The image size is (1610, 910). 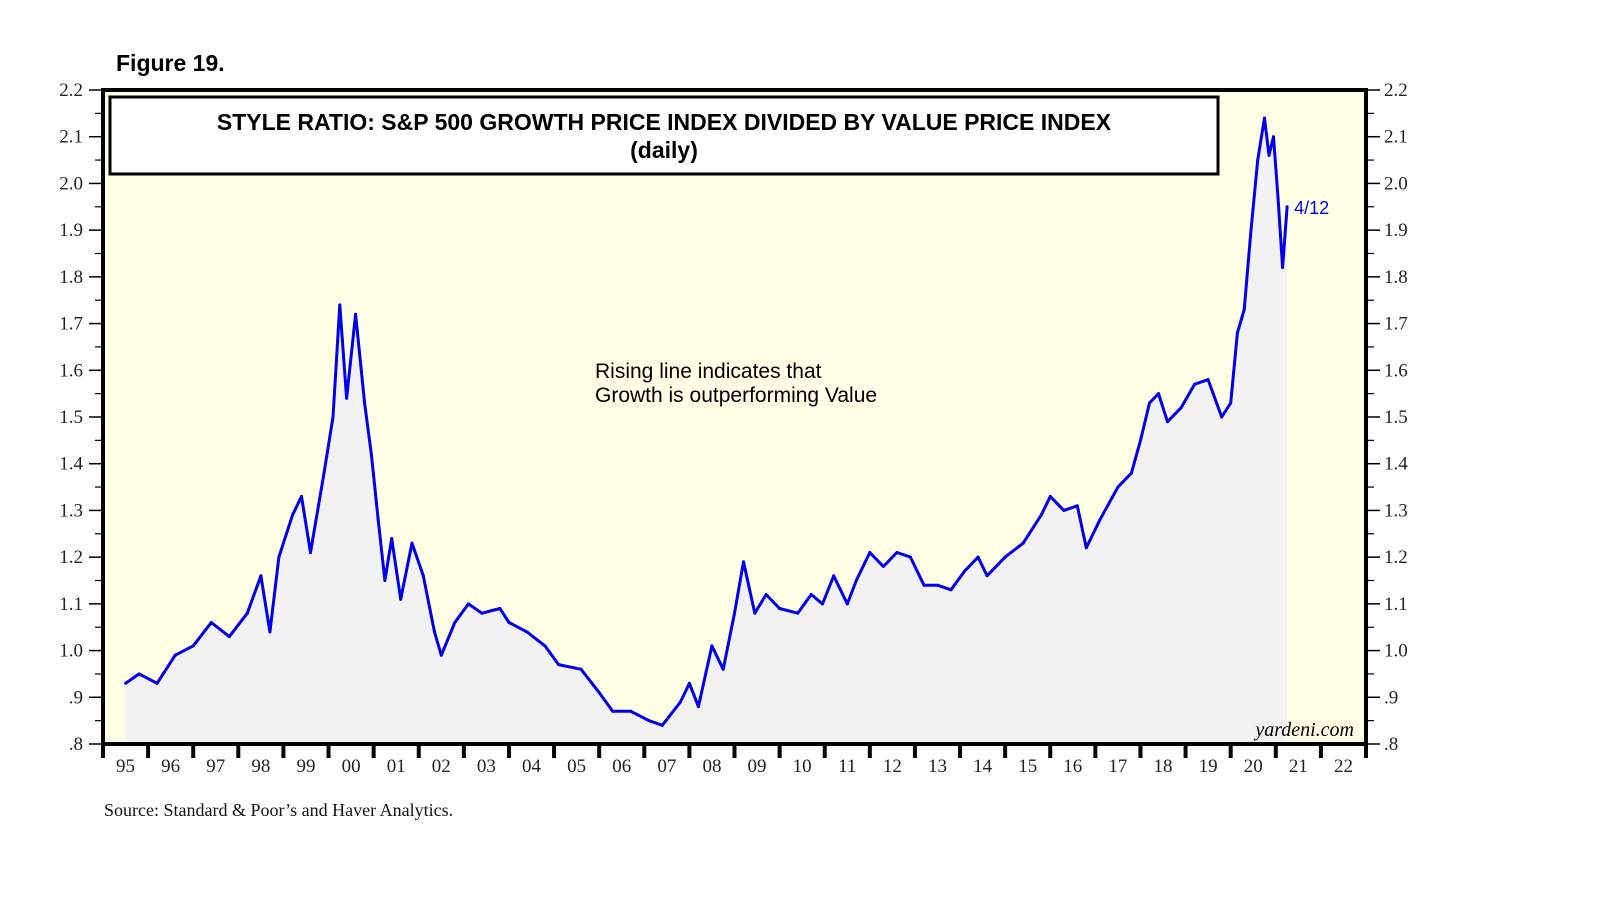 I want to click on y-tick-label-right: .9, so click(x=1391, y=697).